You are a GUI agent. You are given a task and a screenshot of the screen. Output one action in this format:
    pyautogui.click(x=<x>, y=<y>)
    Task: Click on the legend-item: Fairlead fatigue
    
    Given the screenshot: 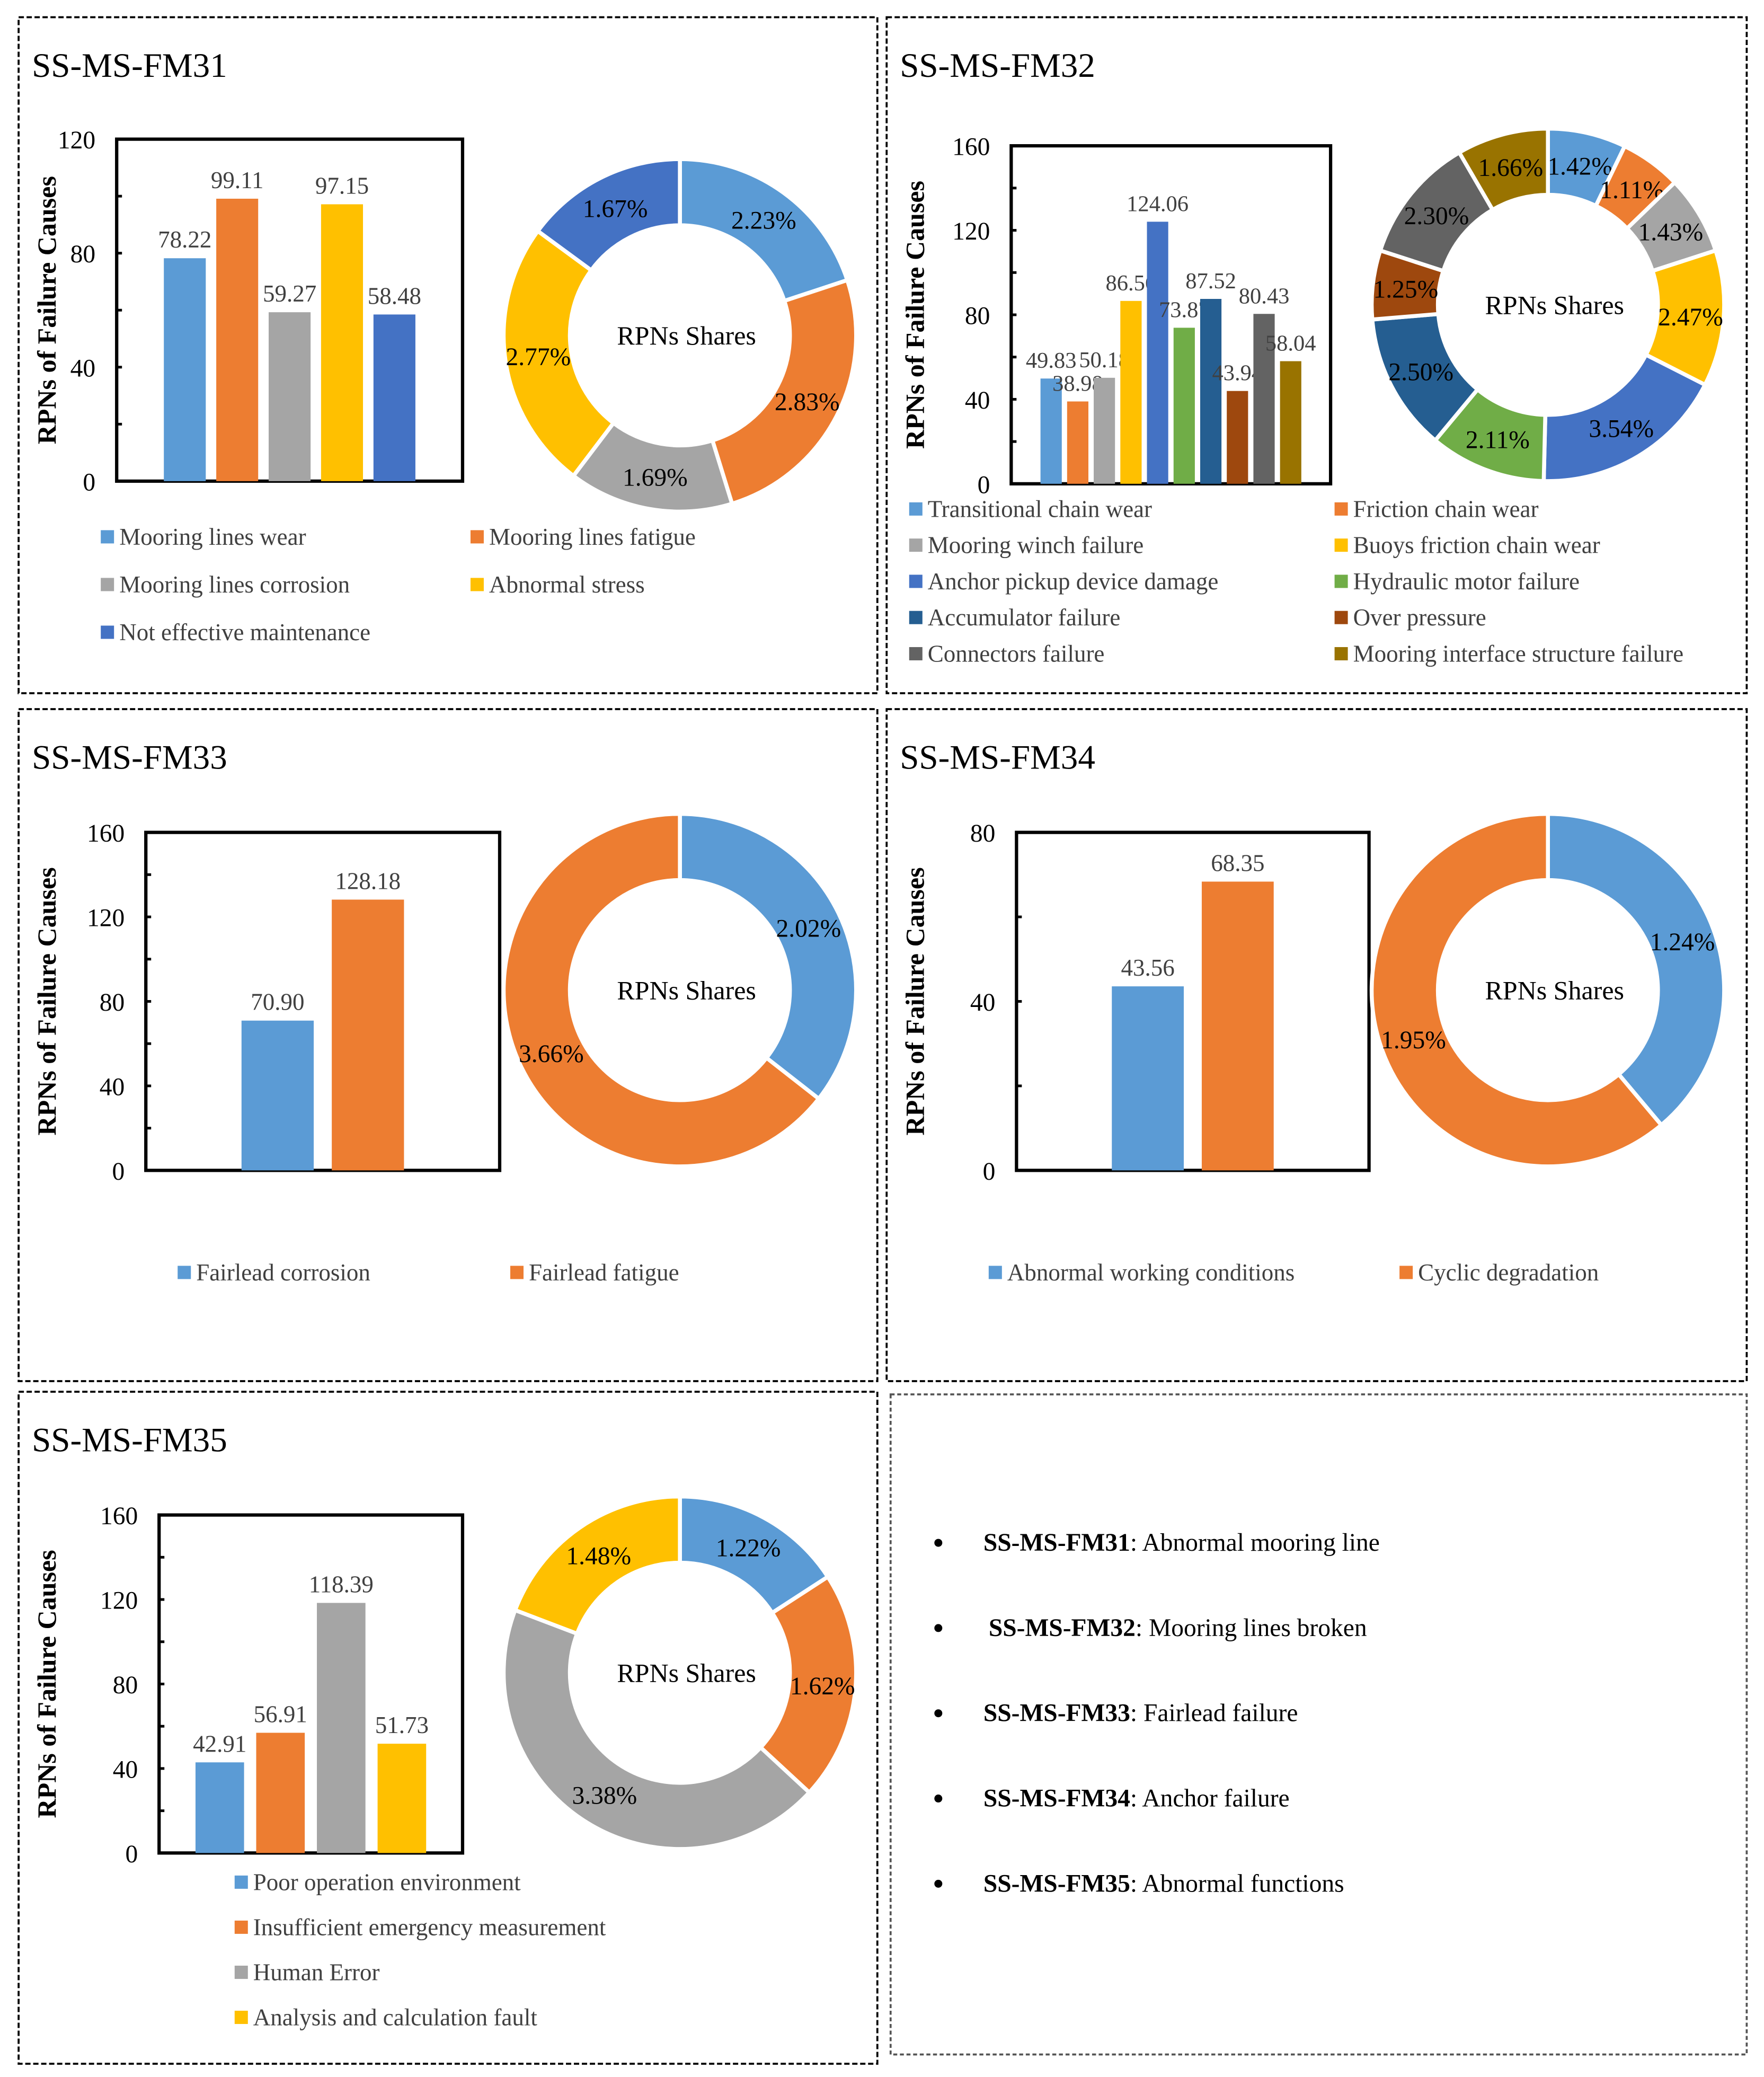 What is the action you would take?
    pyautogui.click(x=594, y=1273)
    